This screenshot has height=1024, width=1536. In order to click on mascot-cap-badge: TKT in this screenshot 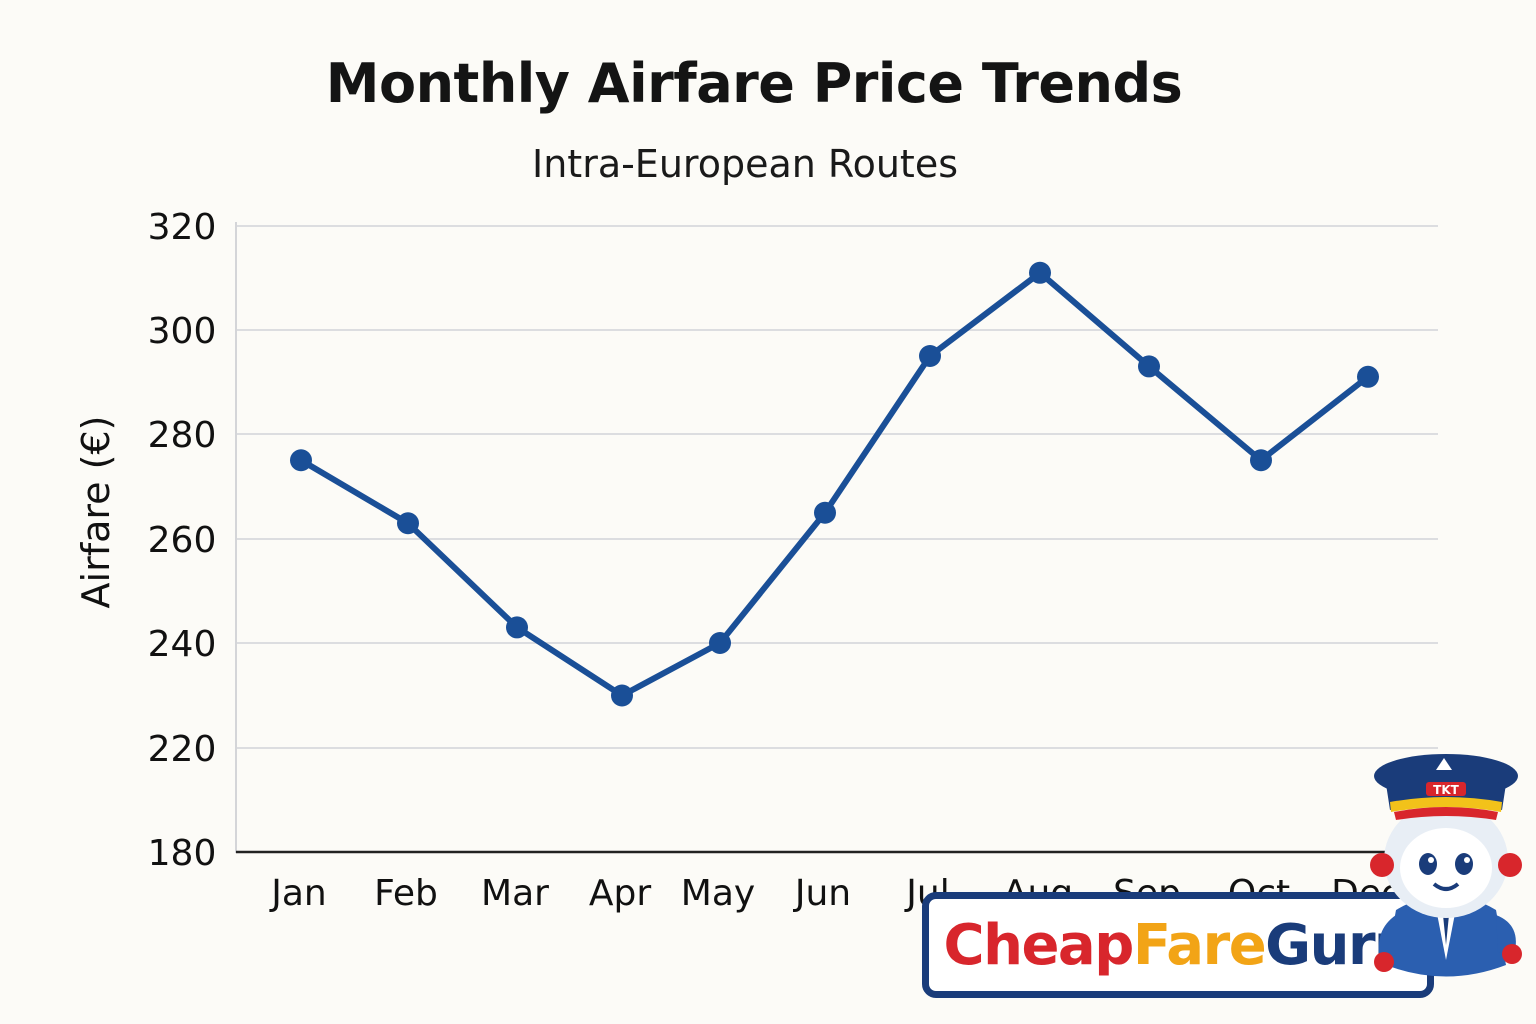, I will do `click(1446, 790)`.